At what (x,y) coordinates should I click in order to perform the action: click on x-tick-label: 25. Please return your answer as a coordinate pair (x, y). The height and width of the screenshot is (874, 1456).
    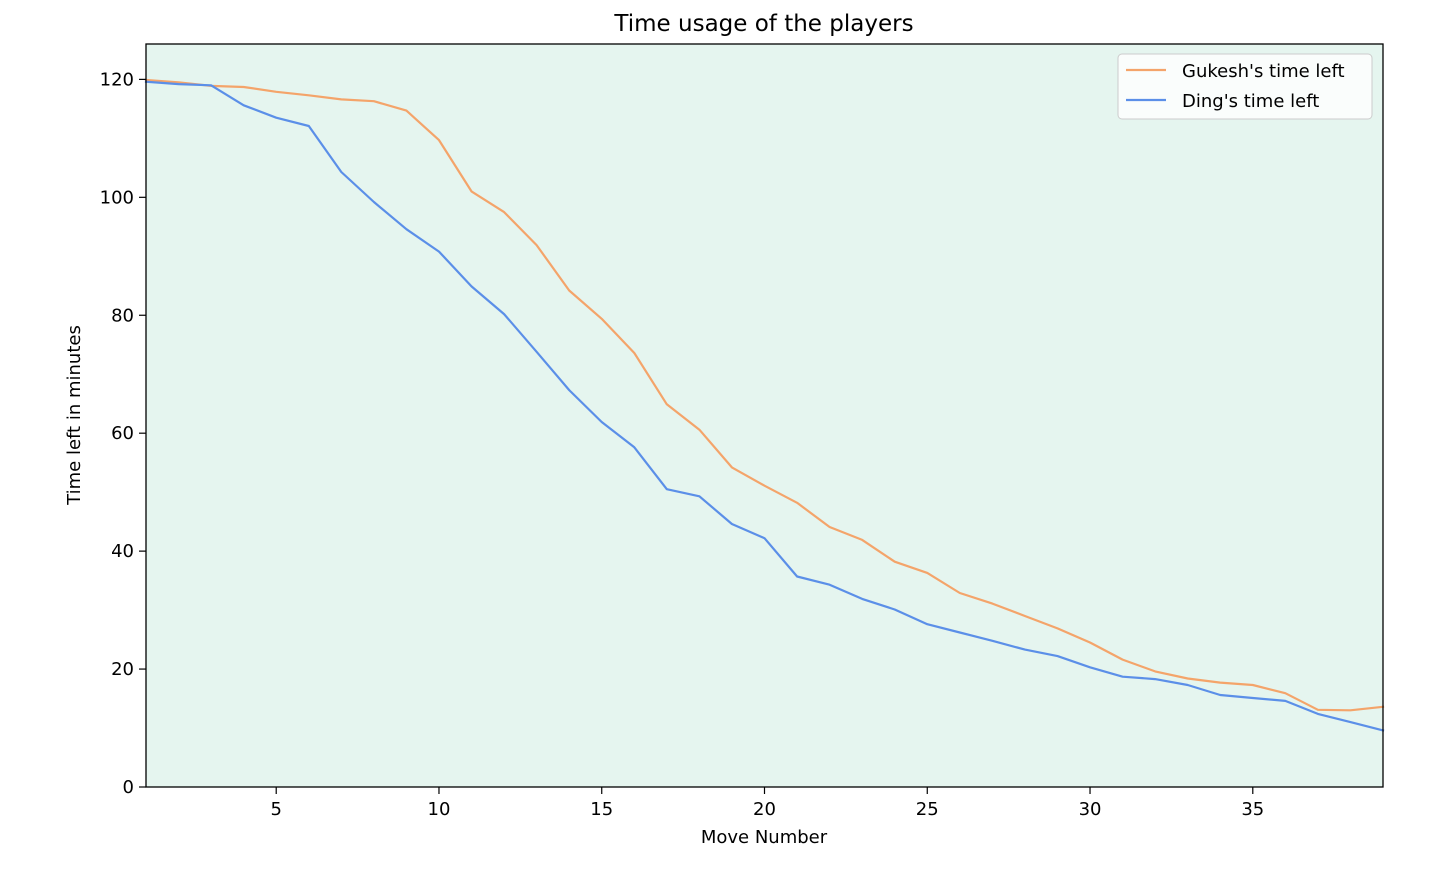
    Looking at the image, I should click on (927, 809).